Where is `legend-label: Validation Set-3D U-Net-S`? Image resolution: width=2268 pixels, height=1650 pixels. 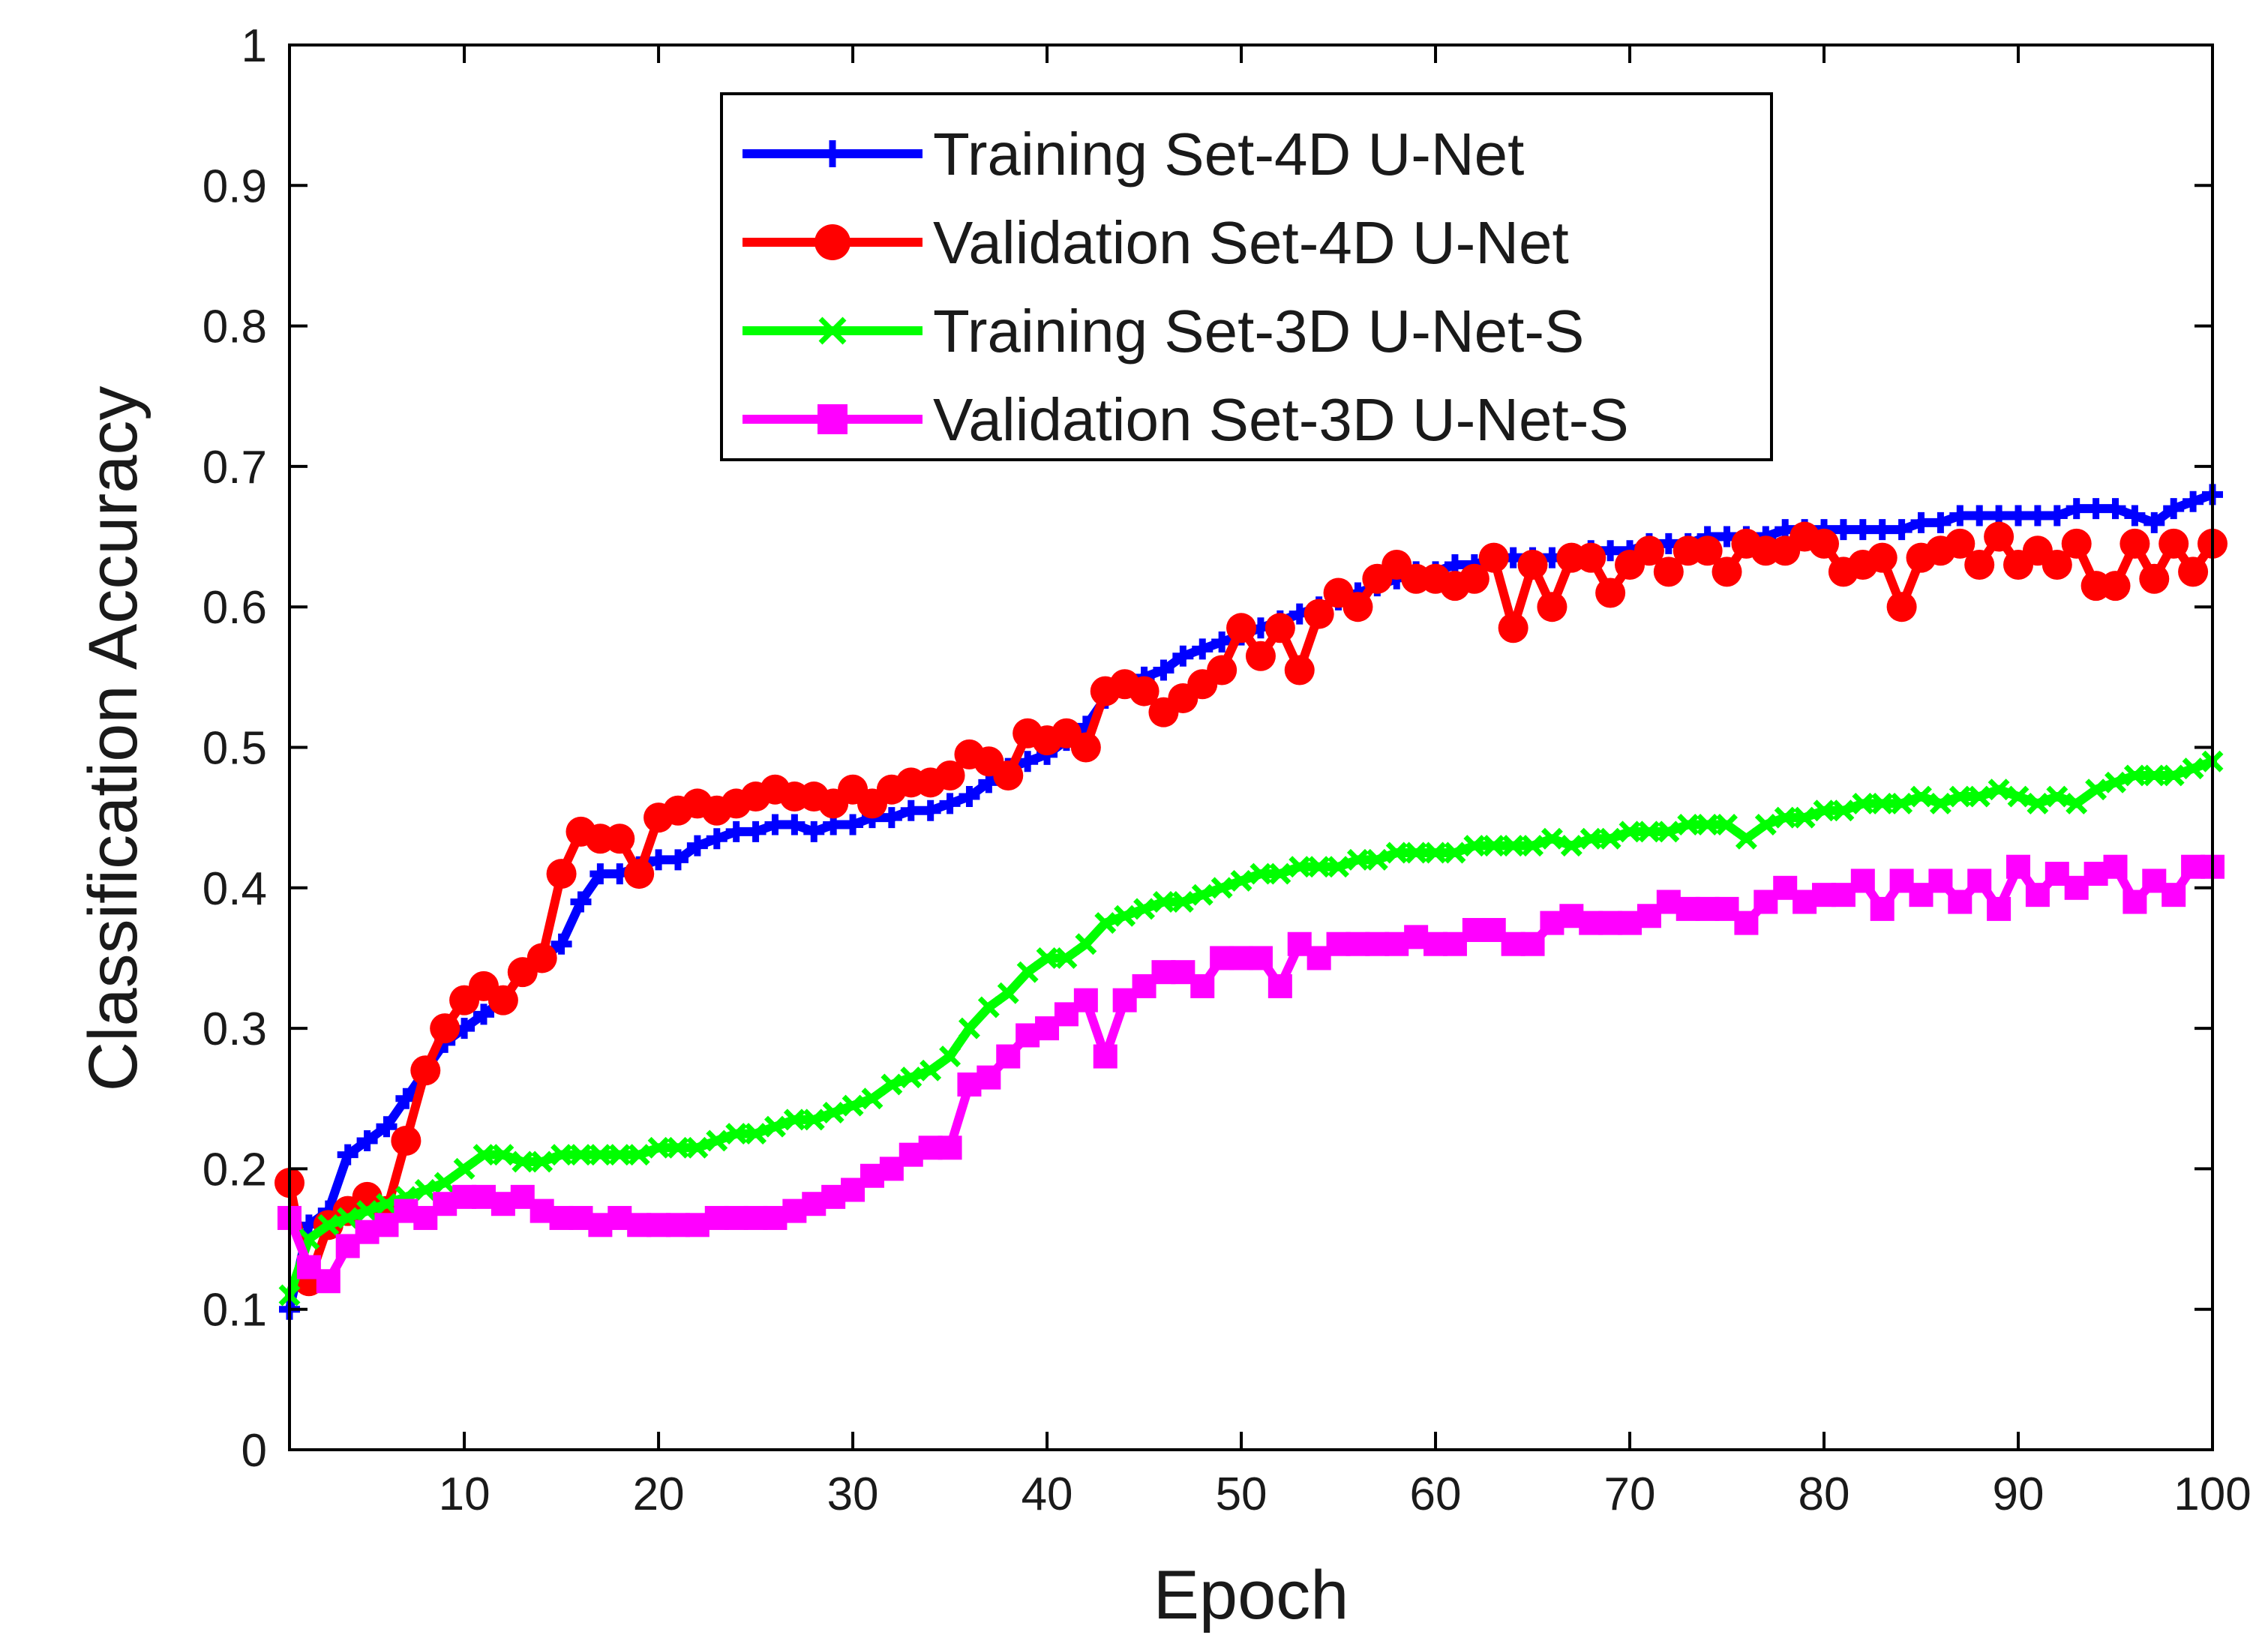
legend-label: Validation Set-3D U-Net-S is located at coordinates (1281, 419).